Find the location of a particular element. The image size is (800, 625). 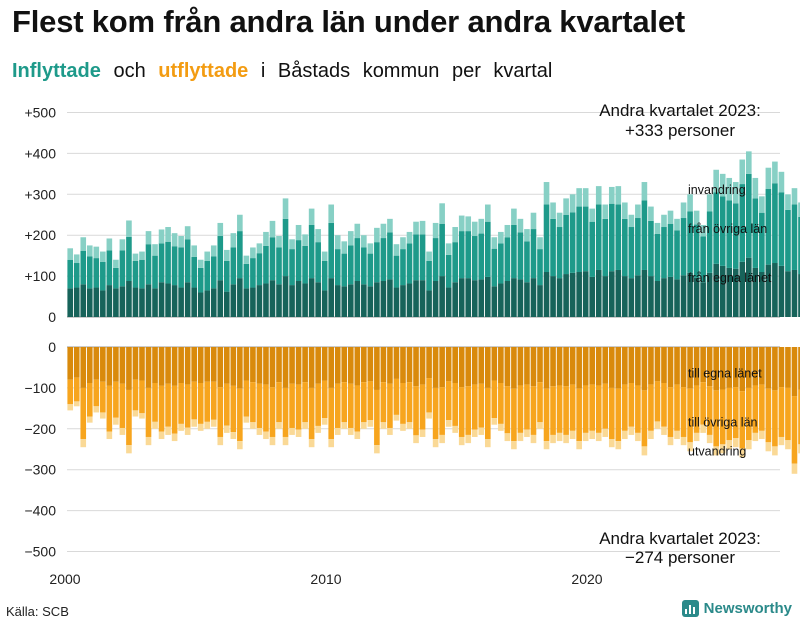

x-tick-2010: 2010 is located at coordinates (325, 579).